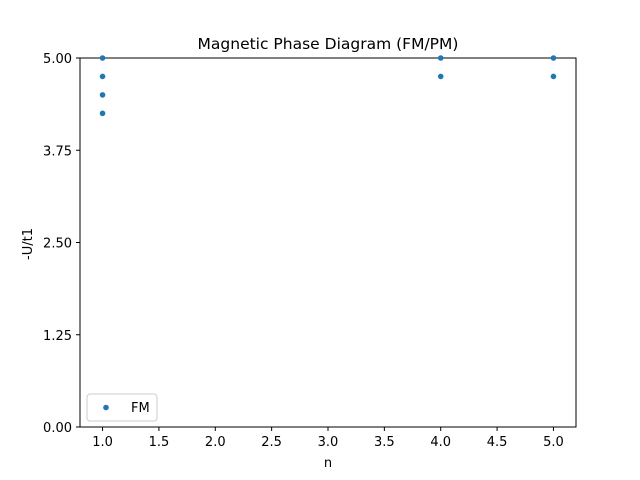  What do you see at coordinates (28, 244) in the screenshot?
I see `y-axis-label: -U/t1` at bounding box center [28, 244].